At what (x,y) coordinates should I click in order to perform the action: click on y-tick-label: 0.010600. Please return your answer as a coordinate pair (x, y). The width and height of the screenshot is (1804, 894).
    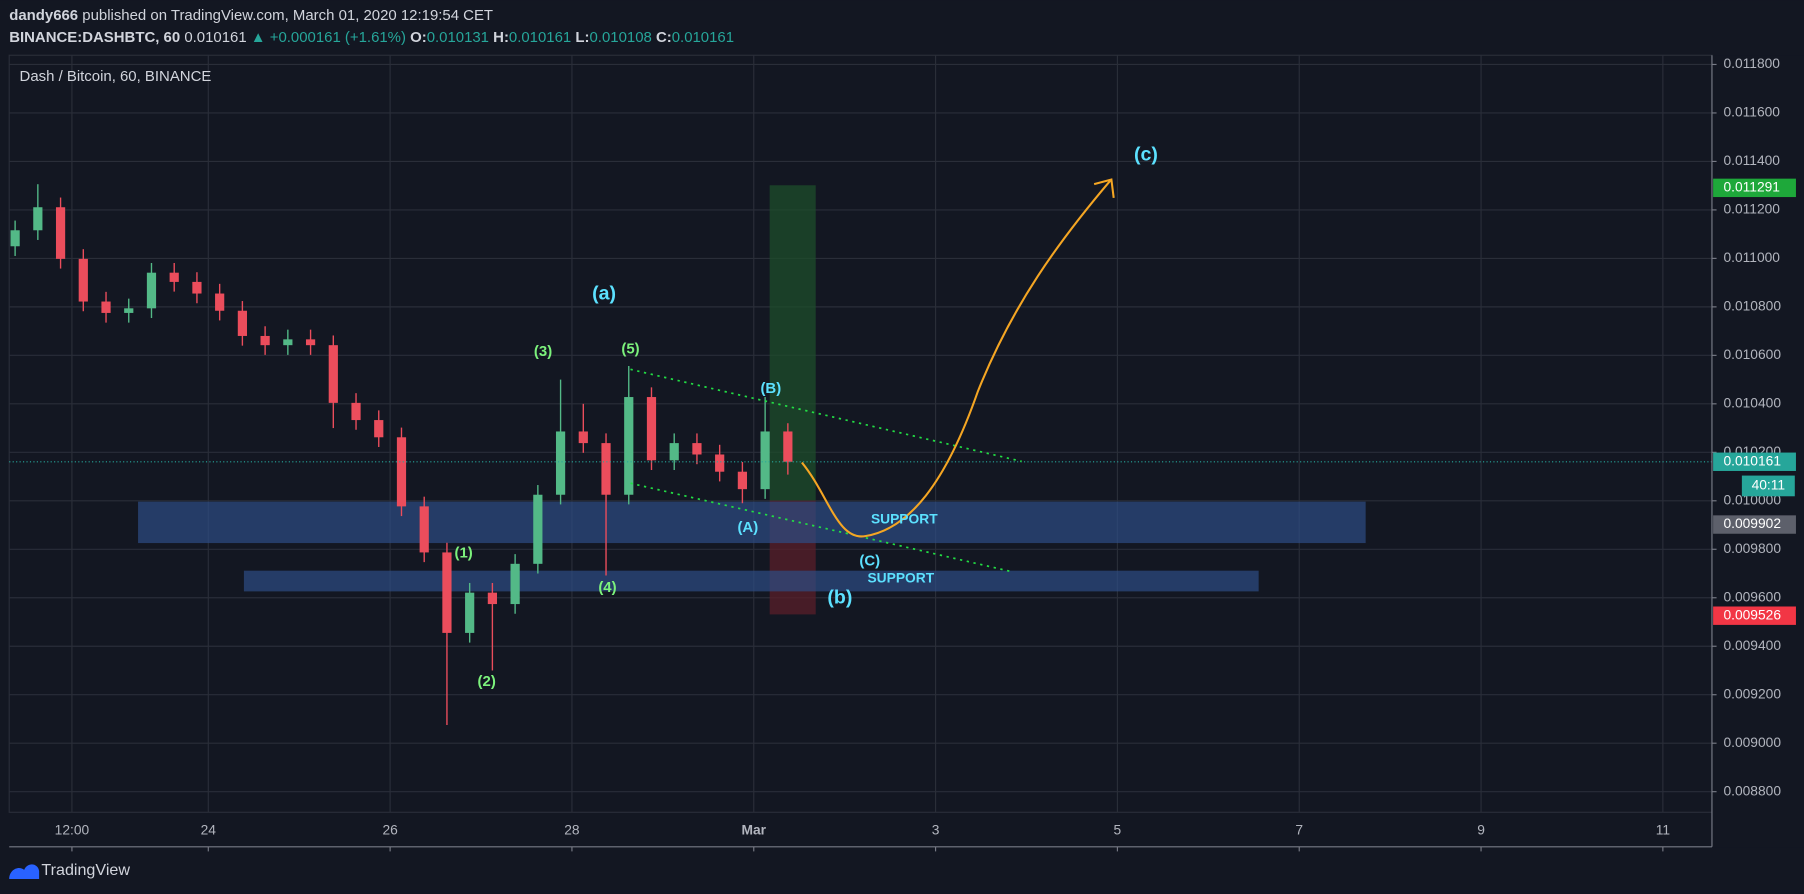
    Looking at the image, I should click on (1752, 354).